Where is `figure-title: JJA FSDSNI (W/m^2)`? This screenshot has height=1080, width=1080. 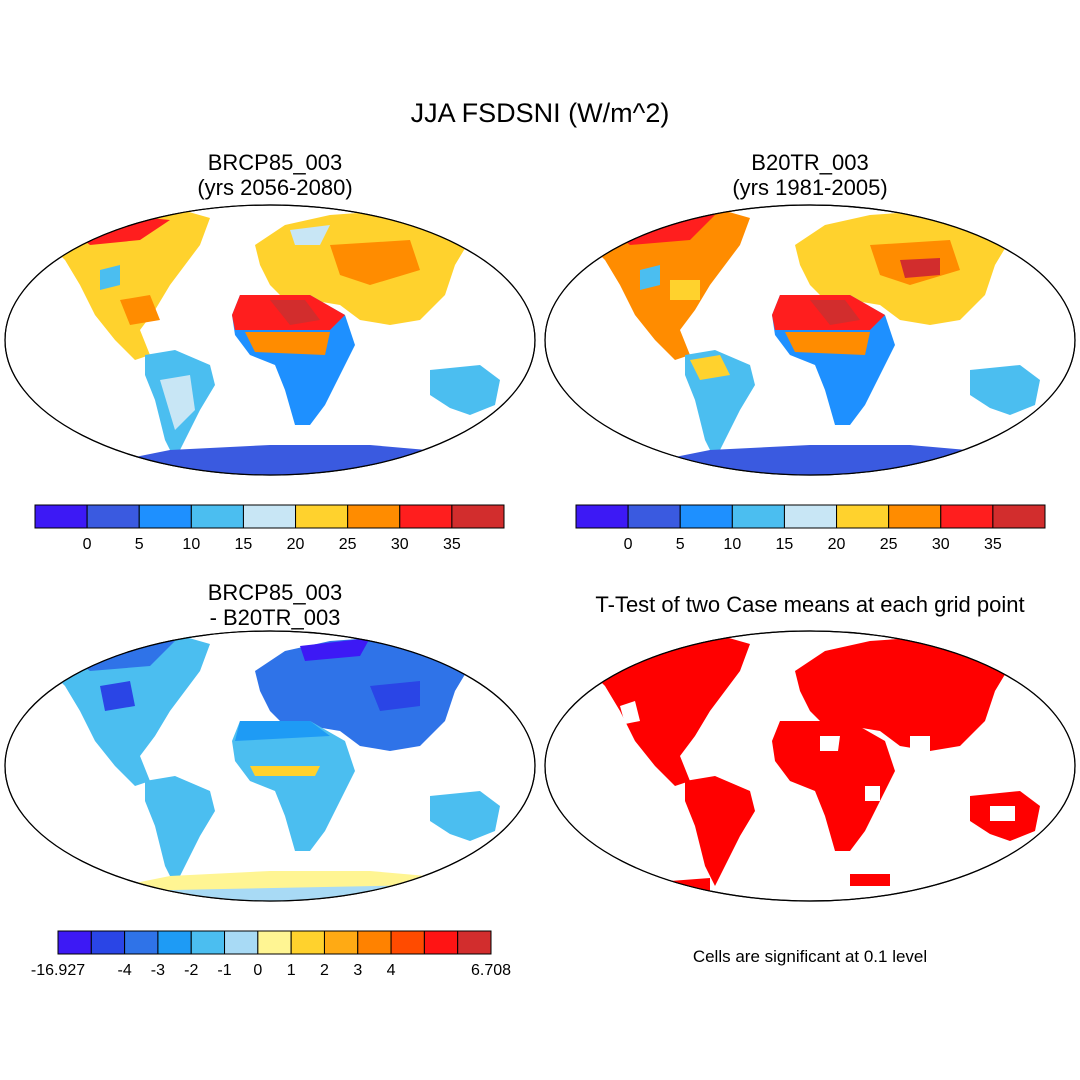
figure-title: JJA FSDSNI (W/m^2) is located at coordinates (540, 113).